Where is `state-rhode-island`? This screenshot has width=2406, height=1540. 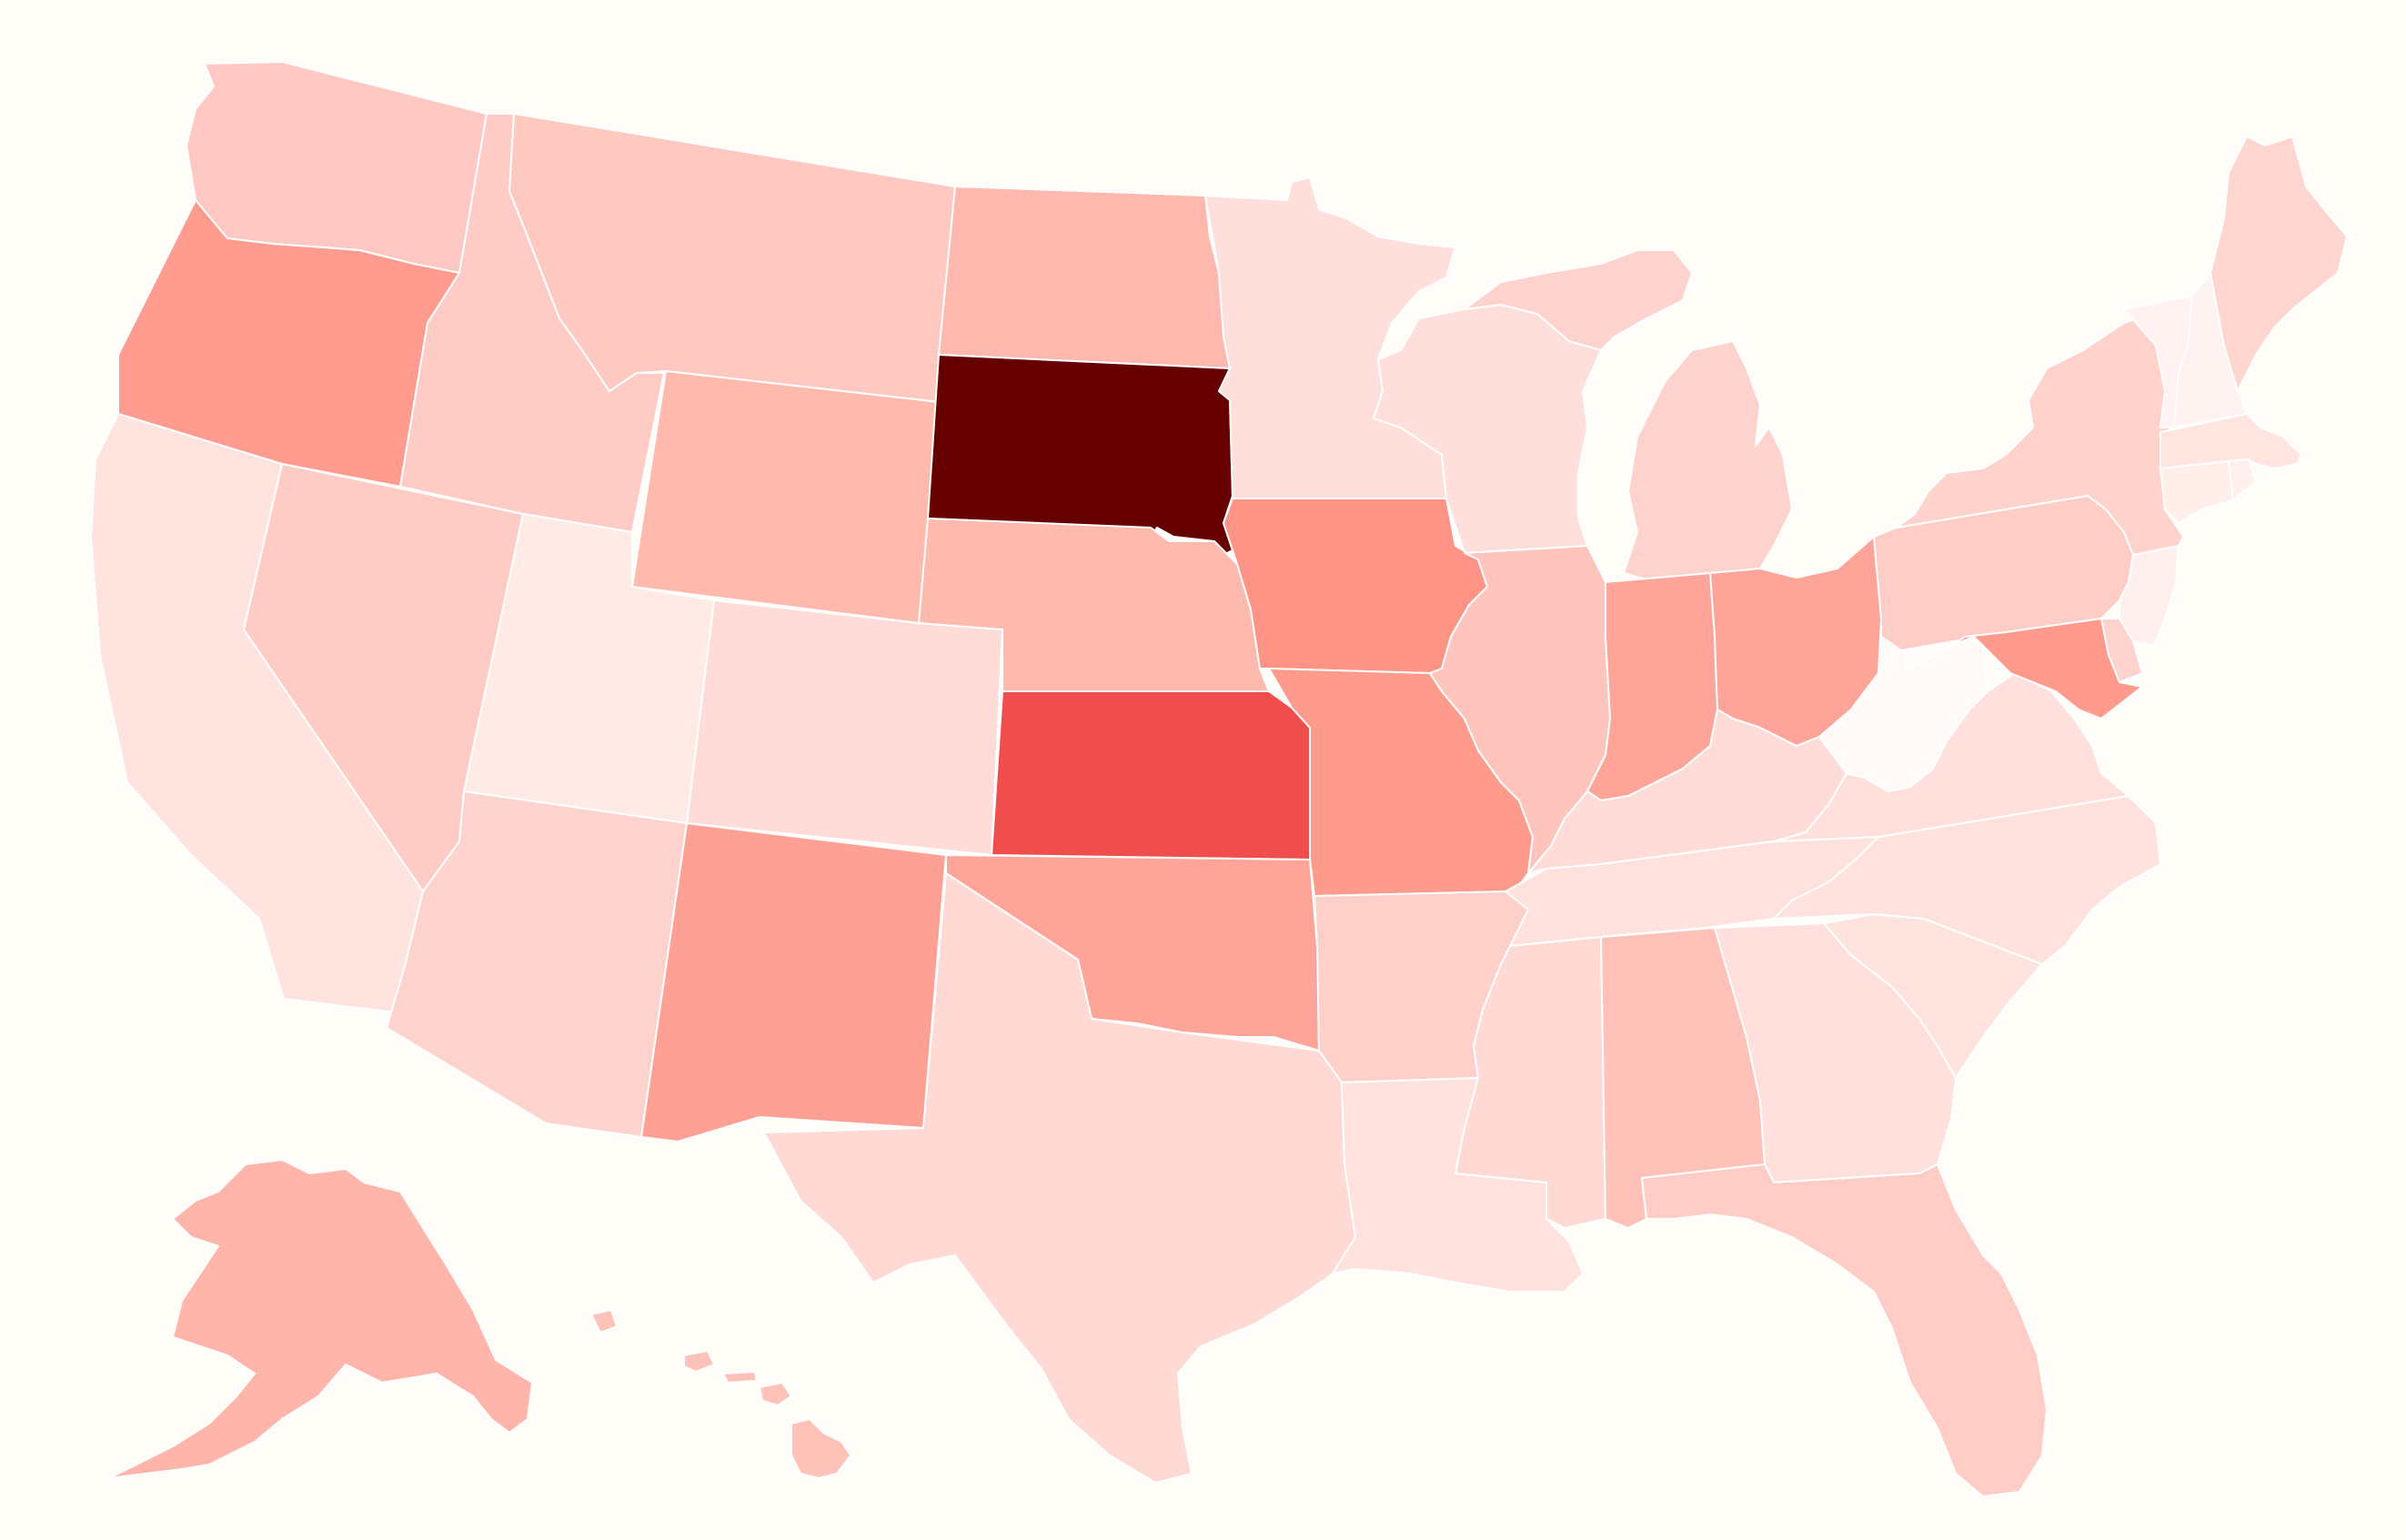
state-rhode-island is located at coordinates (2242, 479).